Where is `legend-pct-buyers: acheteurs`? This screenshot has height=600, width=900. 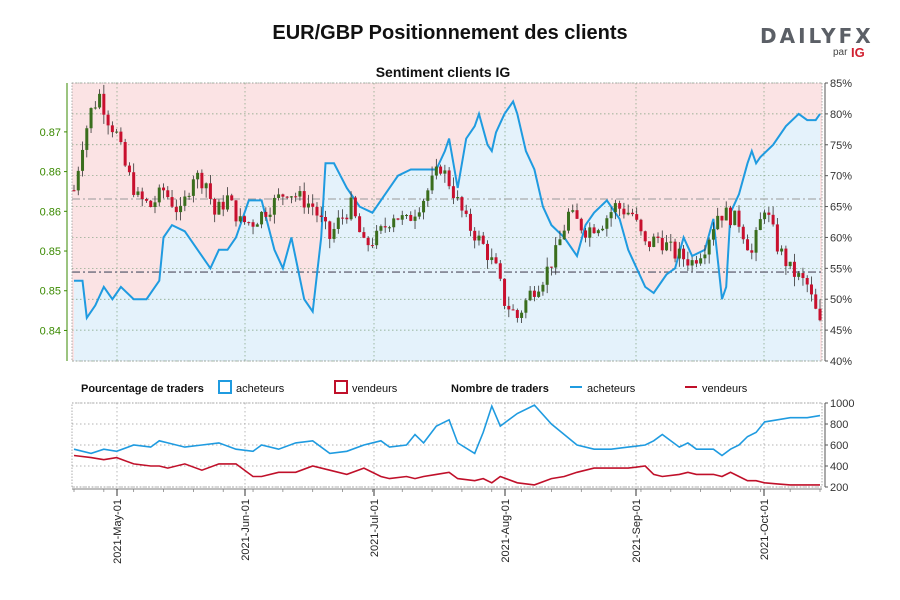
legend-pct-buyers: acheteurs is located at coordinates (260, 389).